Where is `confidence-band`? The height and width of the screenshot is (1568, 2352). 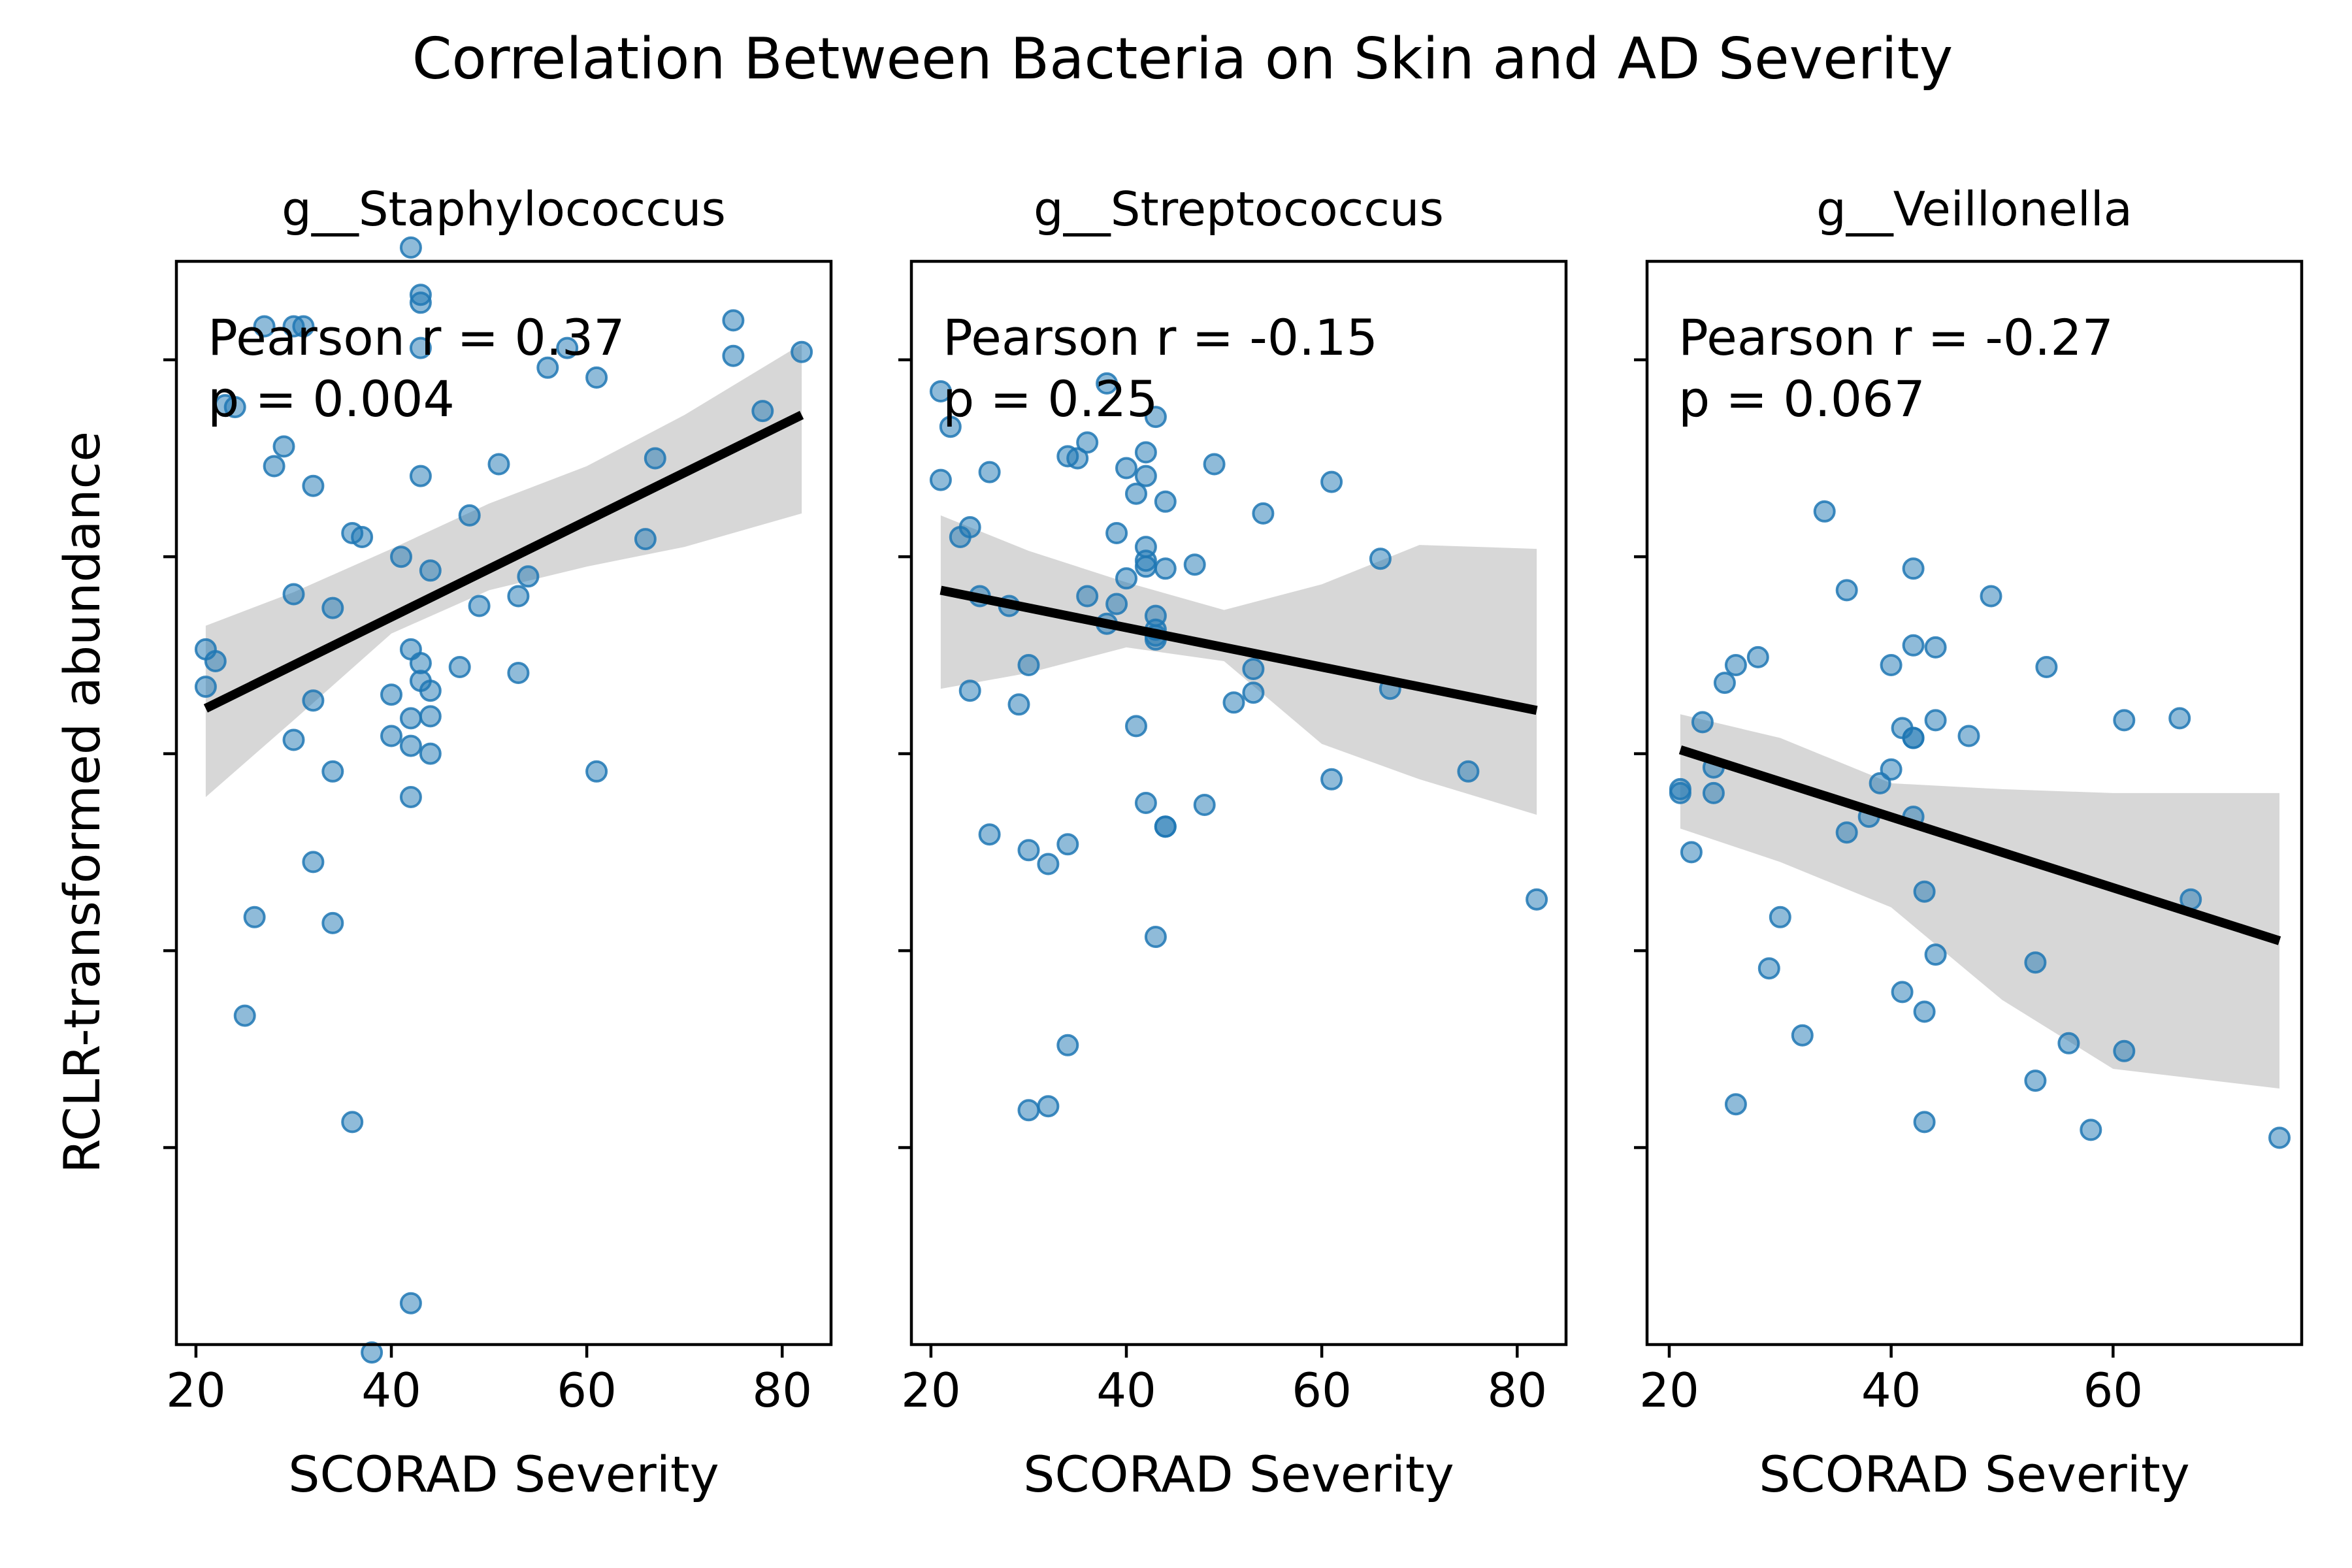
confidence-band is located at coordinates (1979, 901).